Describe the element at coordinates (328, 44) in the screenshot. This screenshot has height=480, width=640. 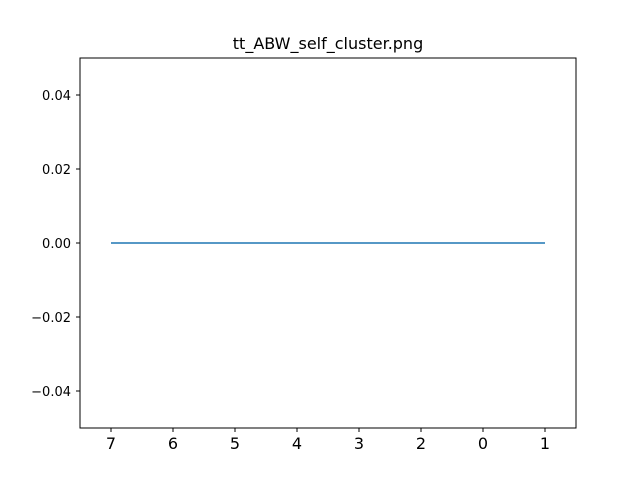
I see `chart-title: tt_ABW_self_cluster.png` at that location.